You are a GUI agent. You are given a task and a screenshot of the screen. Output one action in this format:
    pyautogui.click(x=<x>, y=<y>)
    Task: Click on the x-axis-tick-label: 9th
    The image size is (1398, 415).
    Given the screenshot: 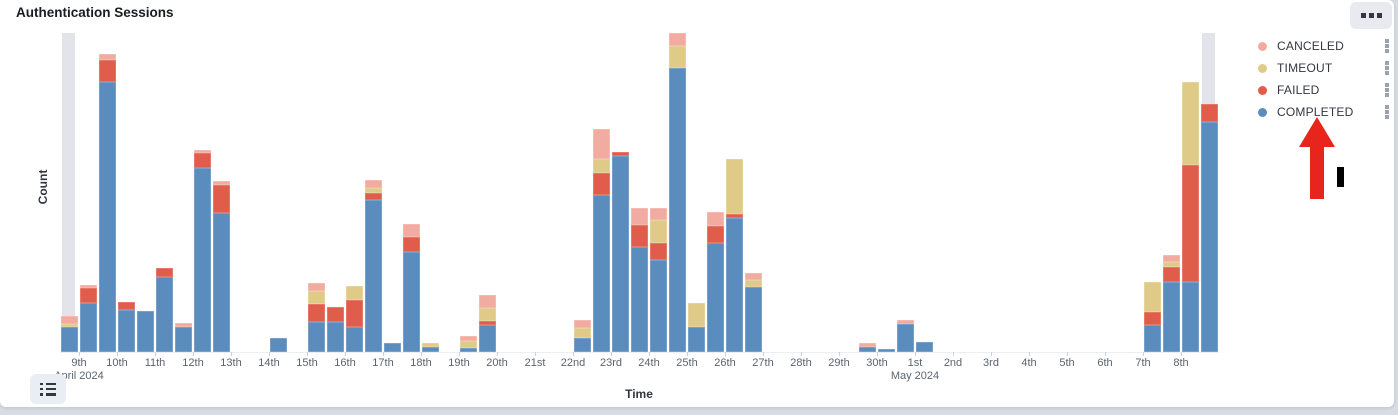 What is the action you would take?
    pyautogui.click(x=79, y=363)
    